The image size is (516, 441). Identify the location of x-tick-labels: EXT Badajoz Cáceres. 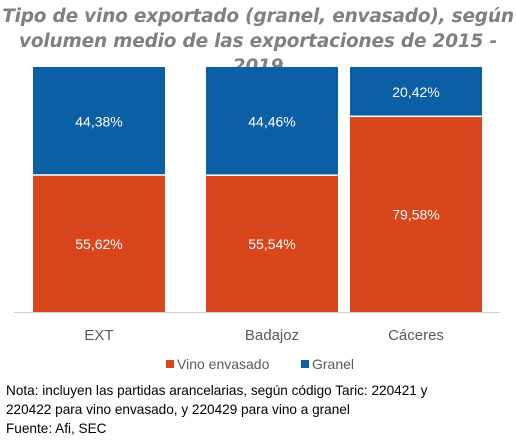
(264, 335).